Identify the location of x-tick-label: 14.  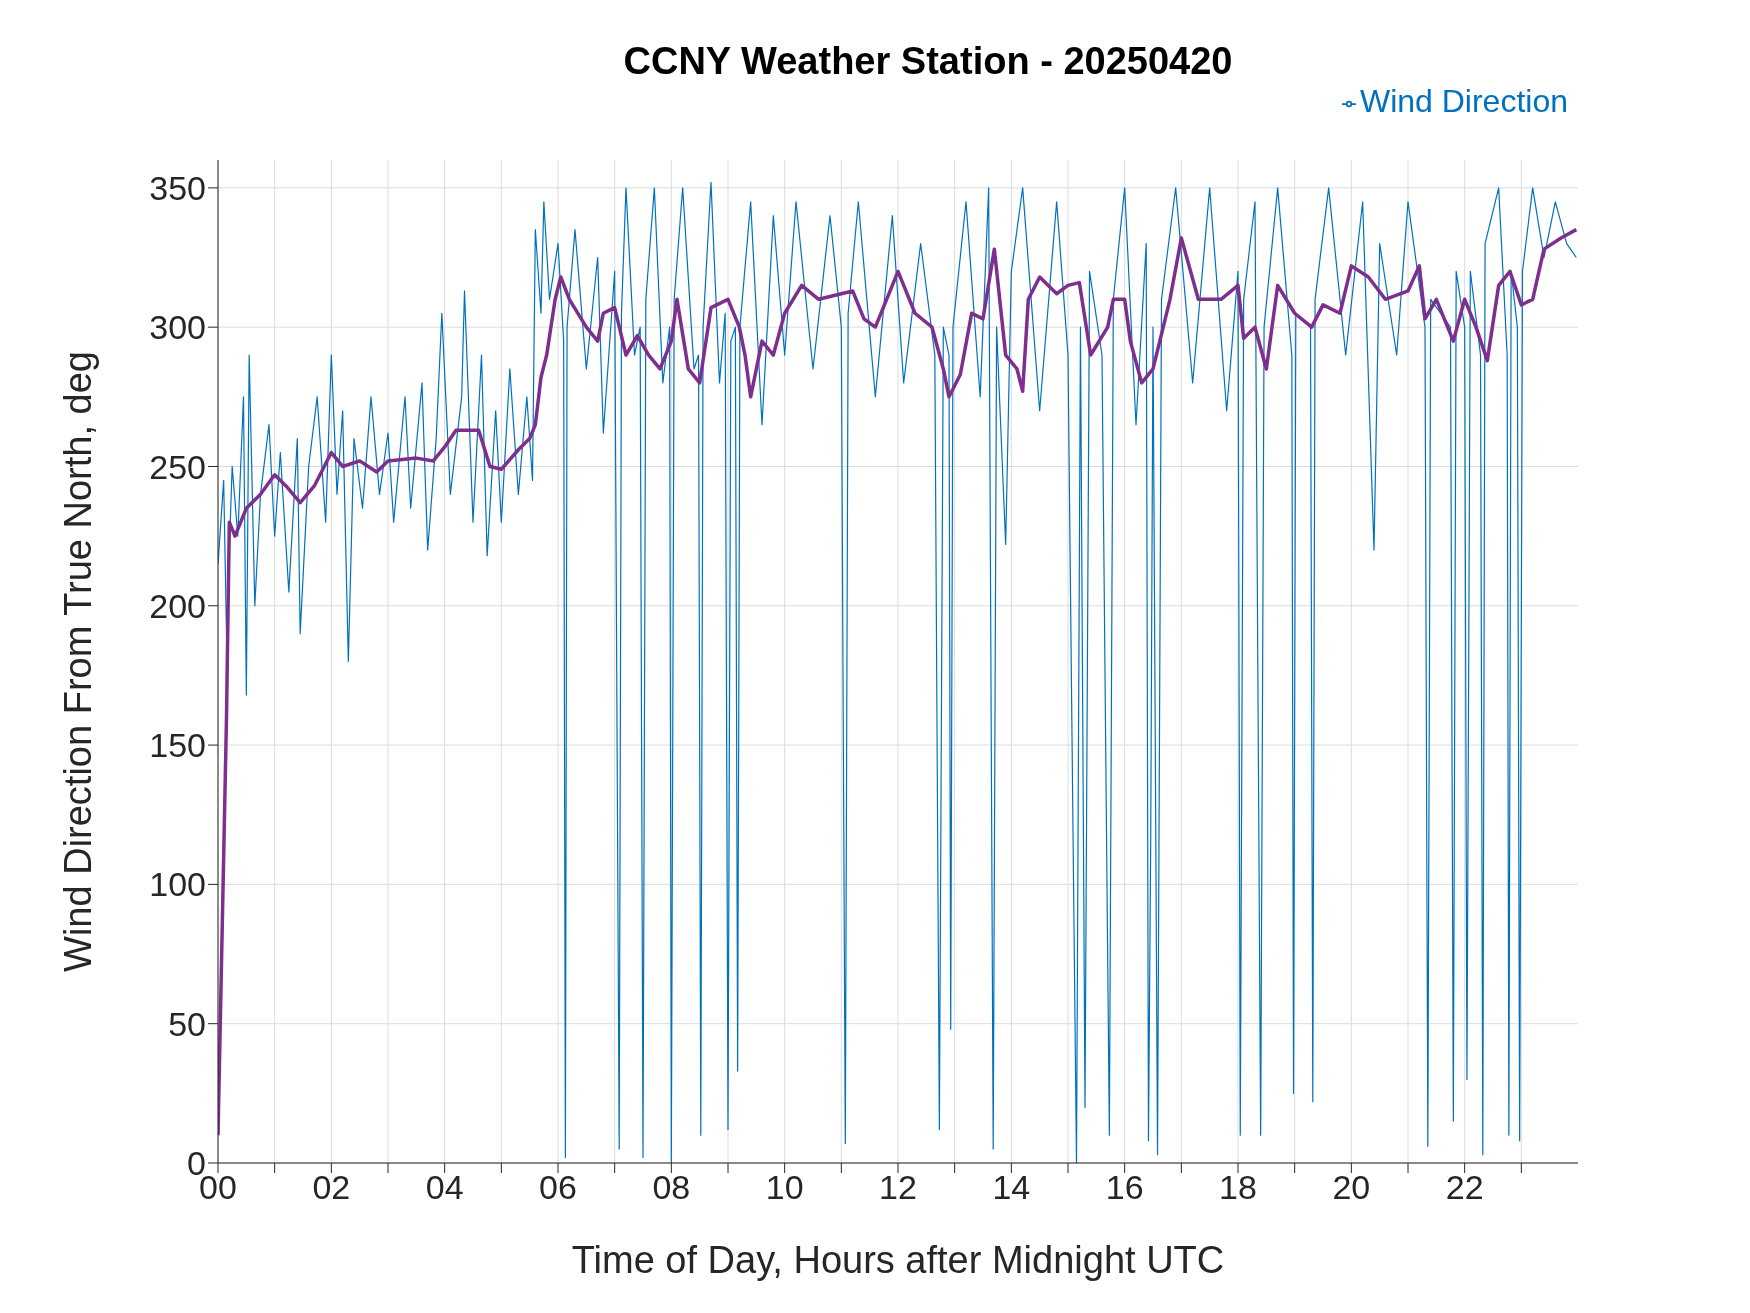
(1011, 1187).